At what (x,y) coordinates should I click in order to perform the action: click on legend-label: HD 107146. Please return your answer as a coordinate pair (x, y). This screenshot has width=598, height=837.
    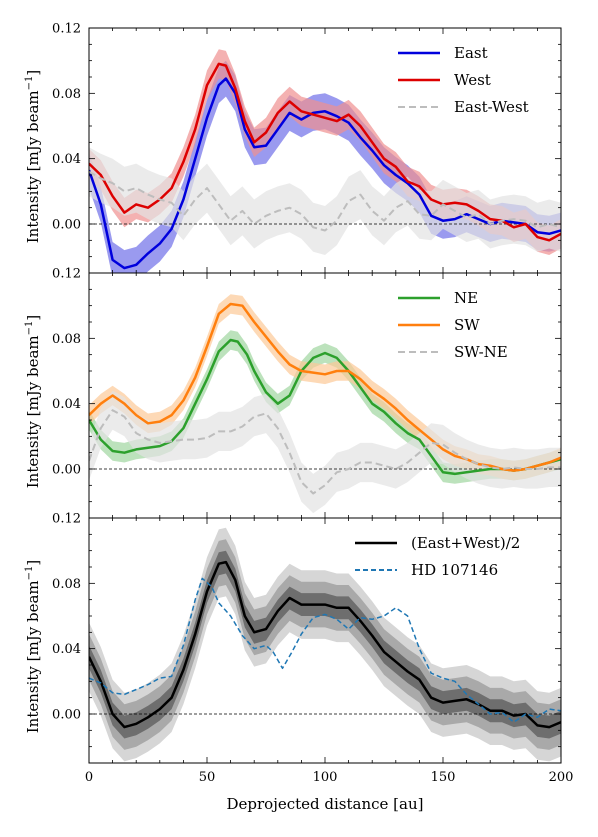
    Looking at the image, I should click on (454, 570).